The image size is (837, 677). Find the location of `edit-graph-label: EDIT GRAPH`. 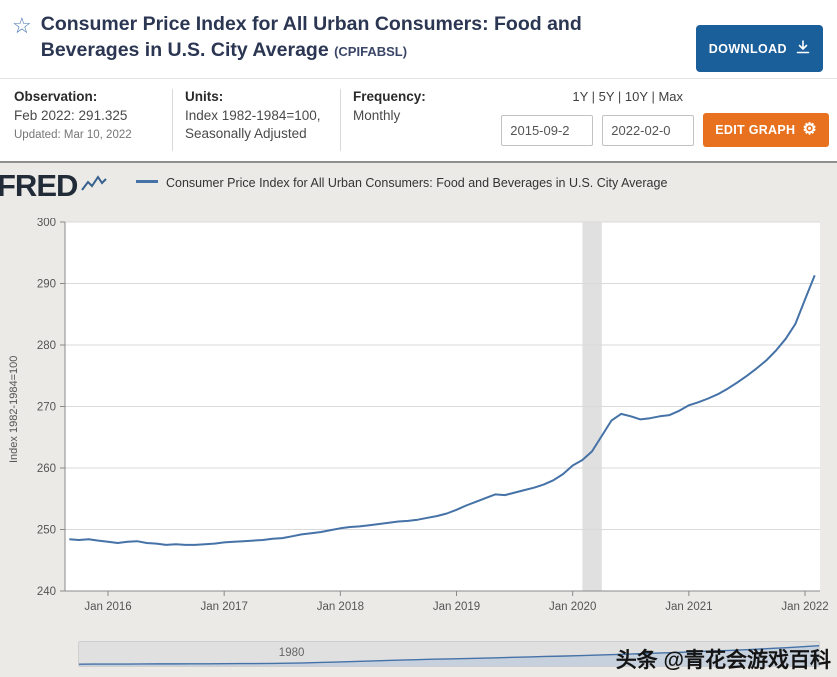

edit-graph-label: EDIT GRAPH is located at coordinates (755, 130).